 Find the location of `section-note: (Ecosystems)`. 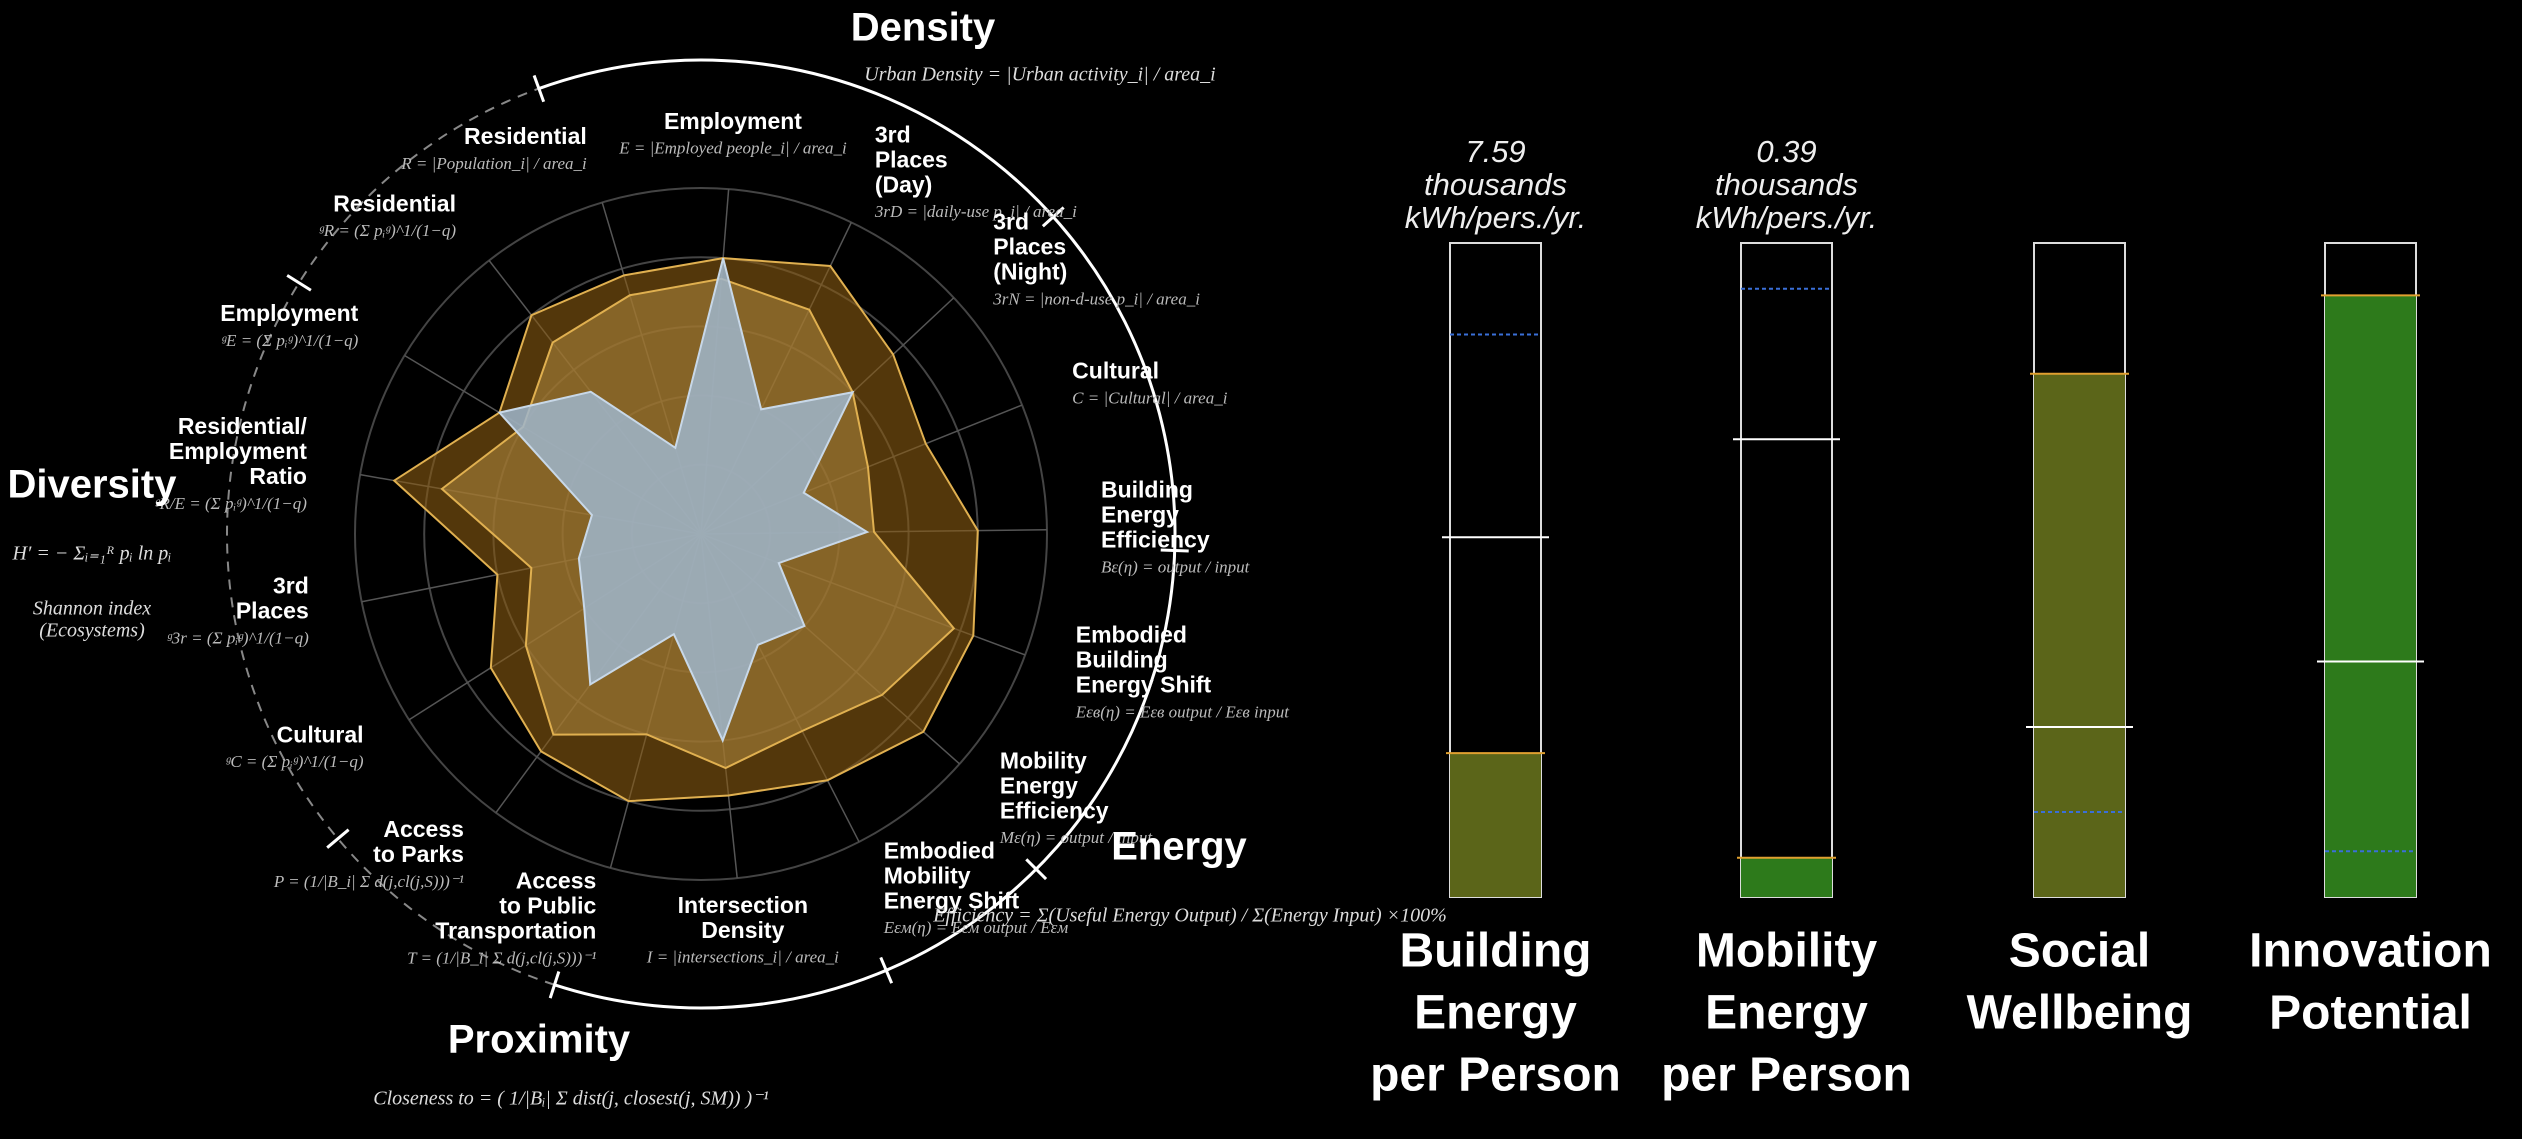

section-note: (Ecosystems) is located at coordinates (92, 631).